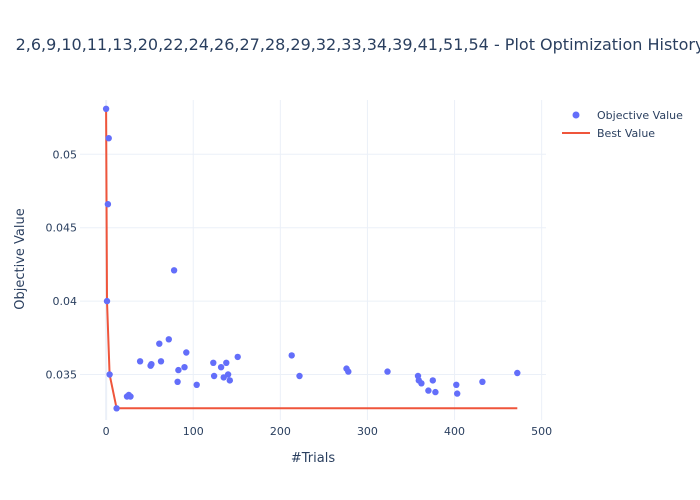 This screenshot has width=700, height=500. I want to click on legend-label-objective-value: Objective Value, so click(640, 115).